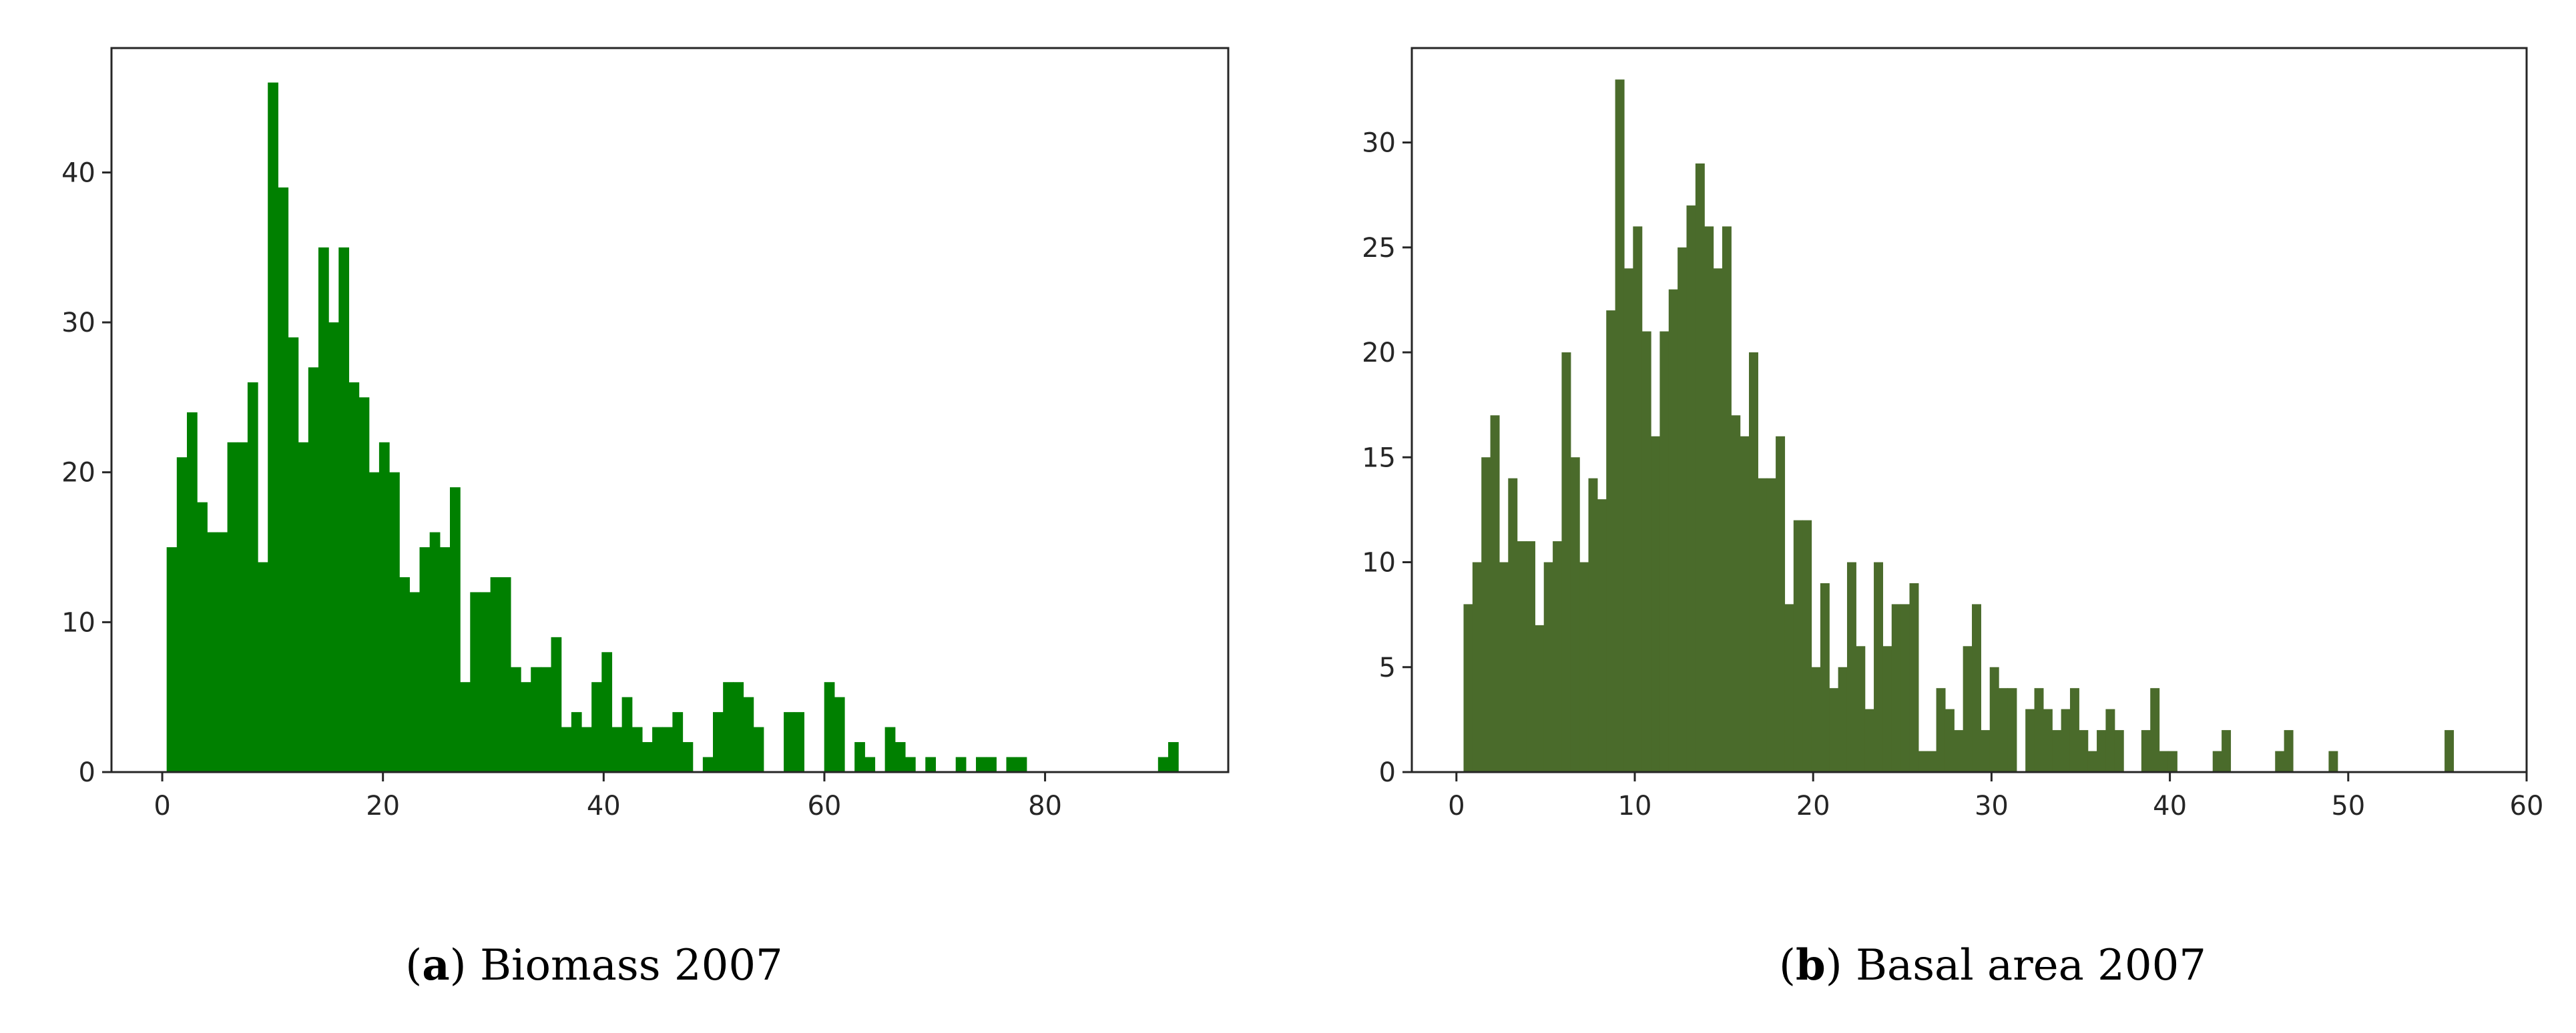  I want to click on biomass-x-ticks: 0 20 40 60 80, so click(608, 797).